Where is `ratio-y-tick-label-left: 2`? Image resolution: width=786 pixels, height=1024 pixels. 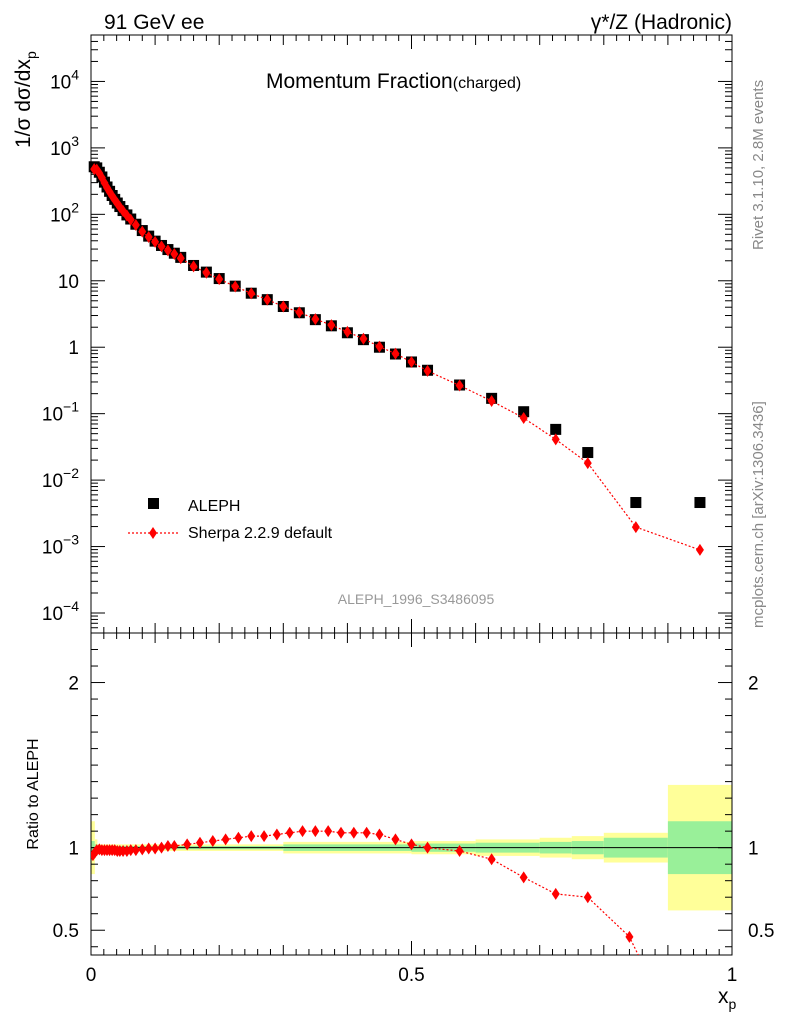 ratio-y-tick-label-left: 2 is located at coordinates (73, 684).